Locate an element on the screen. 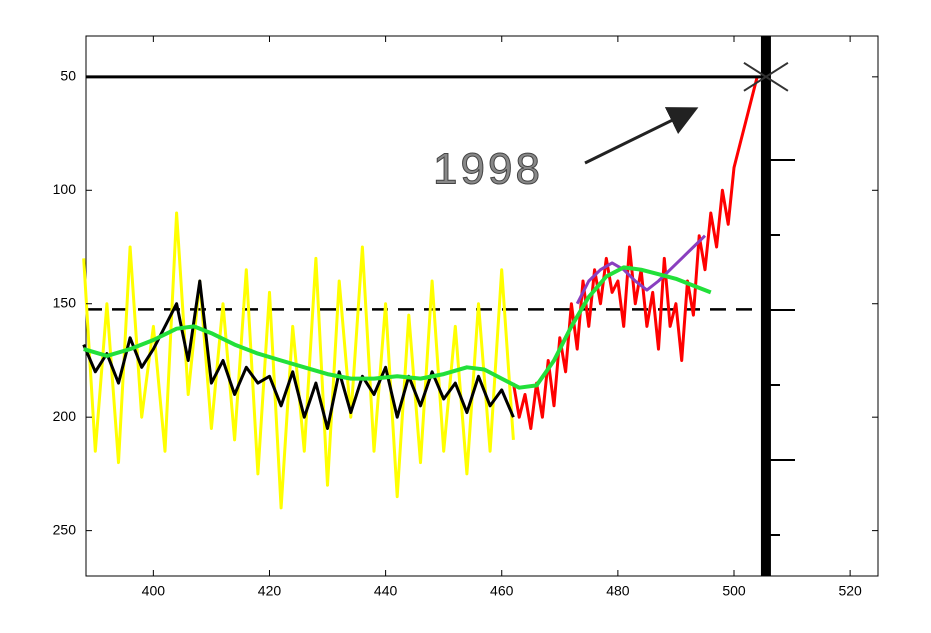 This screenshot has height=633, width=931. x-tick-label: 500 is located at coordinates (734, 591).